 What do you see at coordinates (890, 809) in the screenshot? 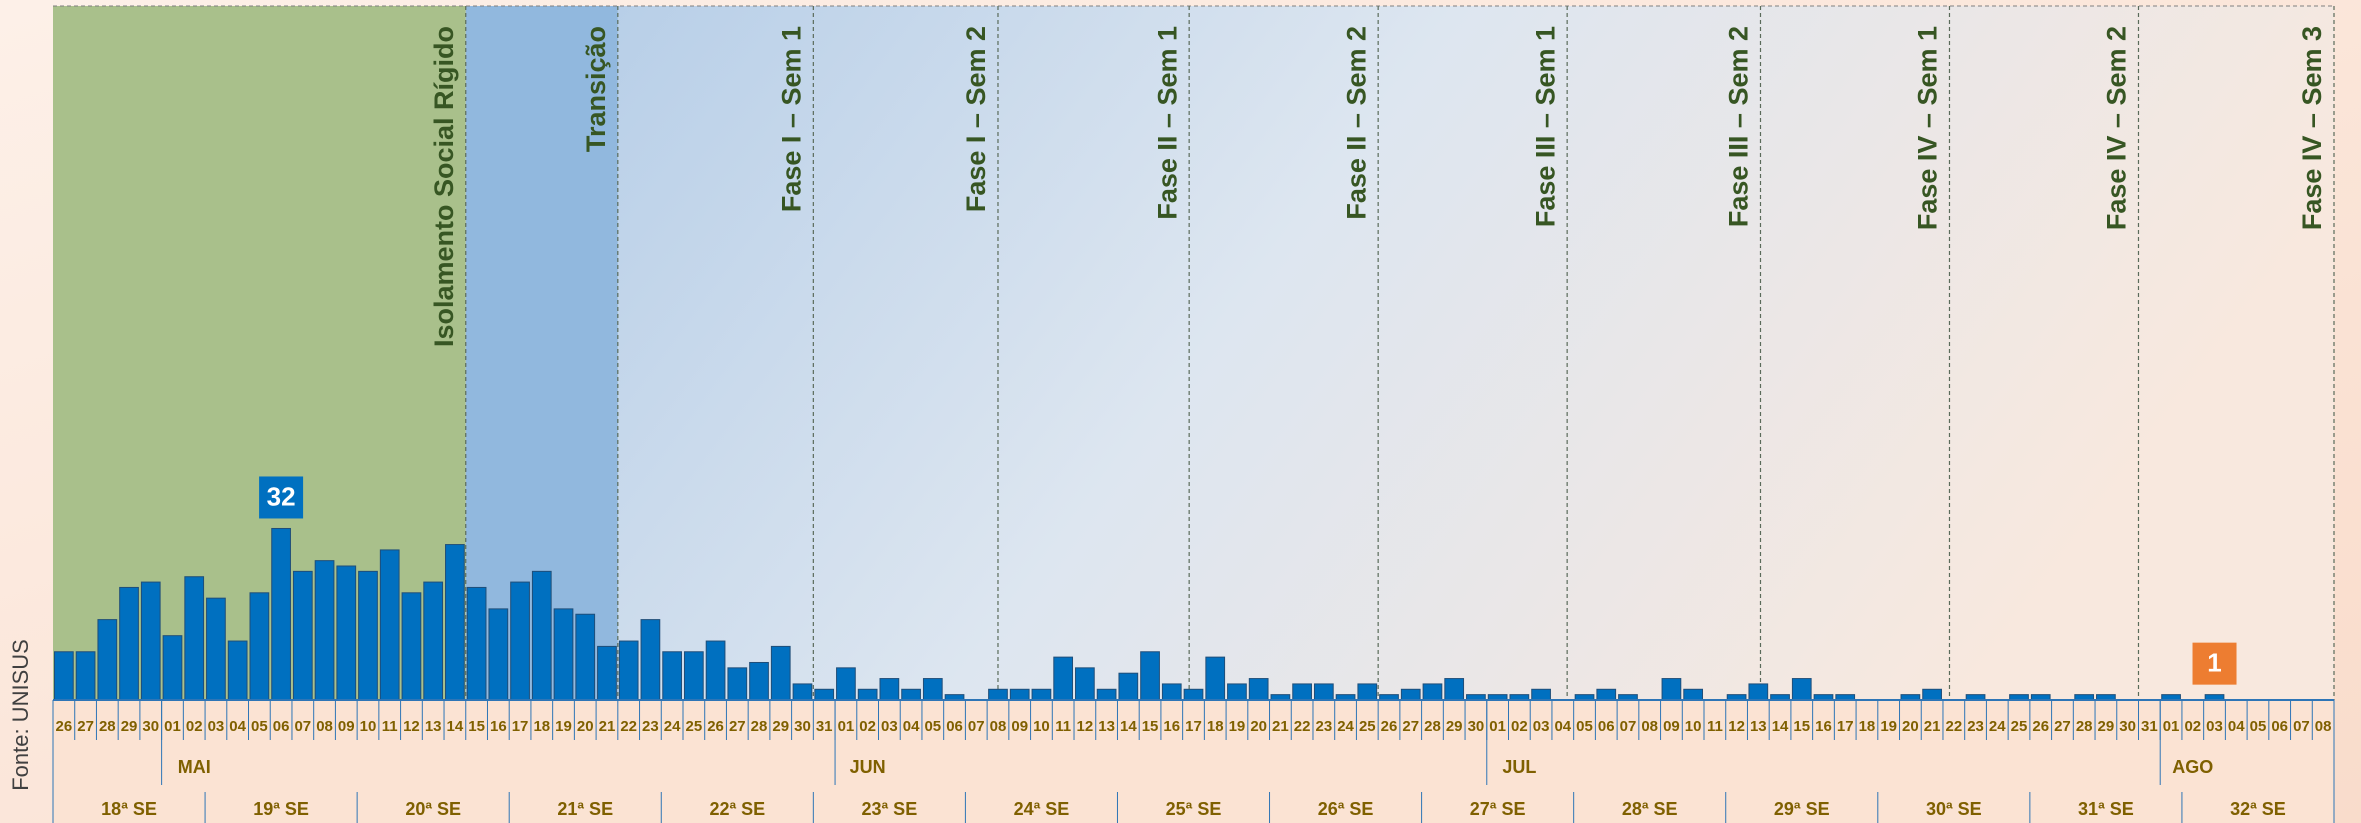
I see `week-label: 23ª SE` at bounding box center [890, 809].